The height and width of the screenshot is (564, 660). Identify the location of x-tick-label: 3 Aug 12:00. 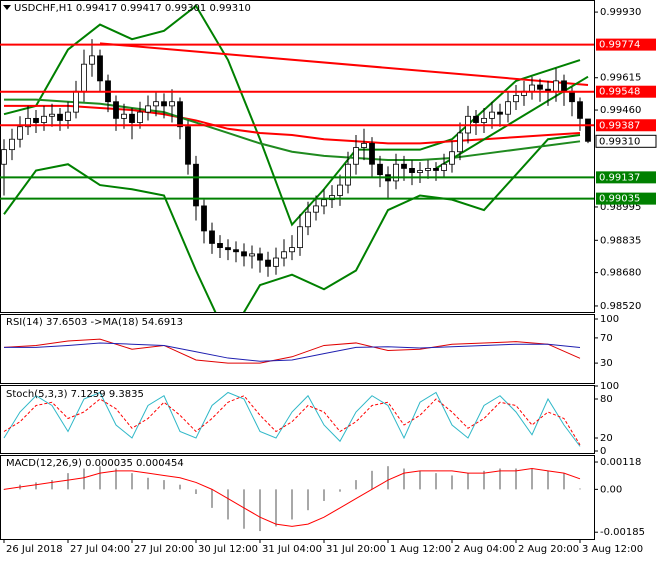
(612, 549).